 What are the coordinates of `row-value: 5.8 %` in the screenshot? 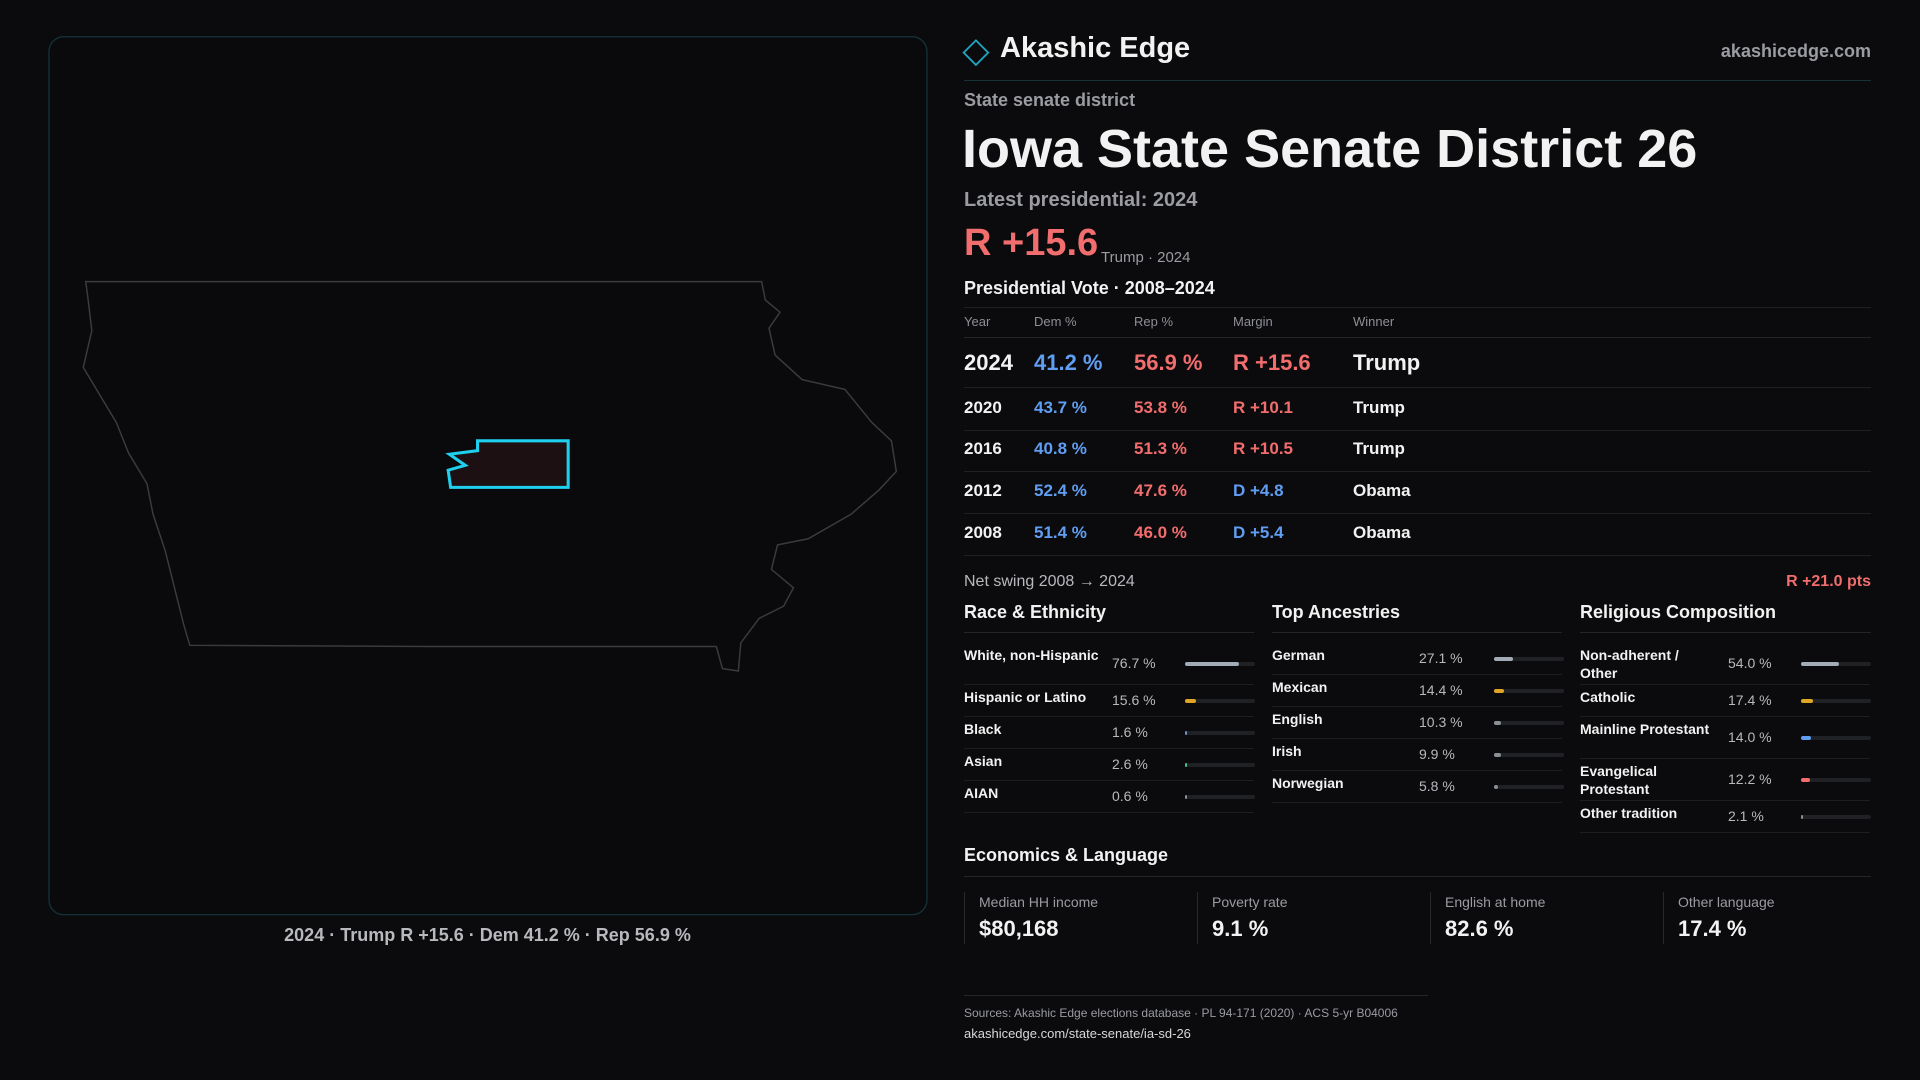 It's located at (1437, 786).